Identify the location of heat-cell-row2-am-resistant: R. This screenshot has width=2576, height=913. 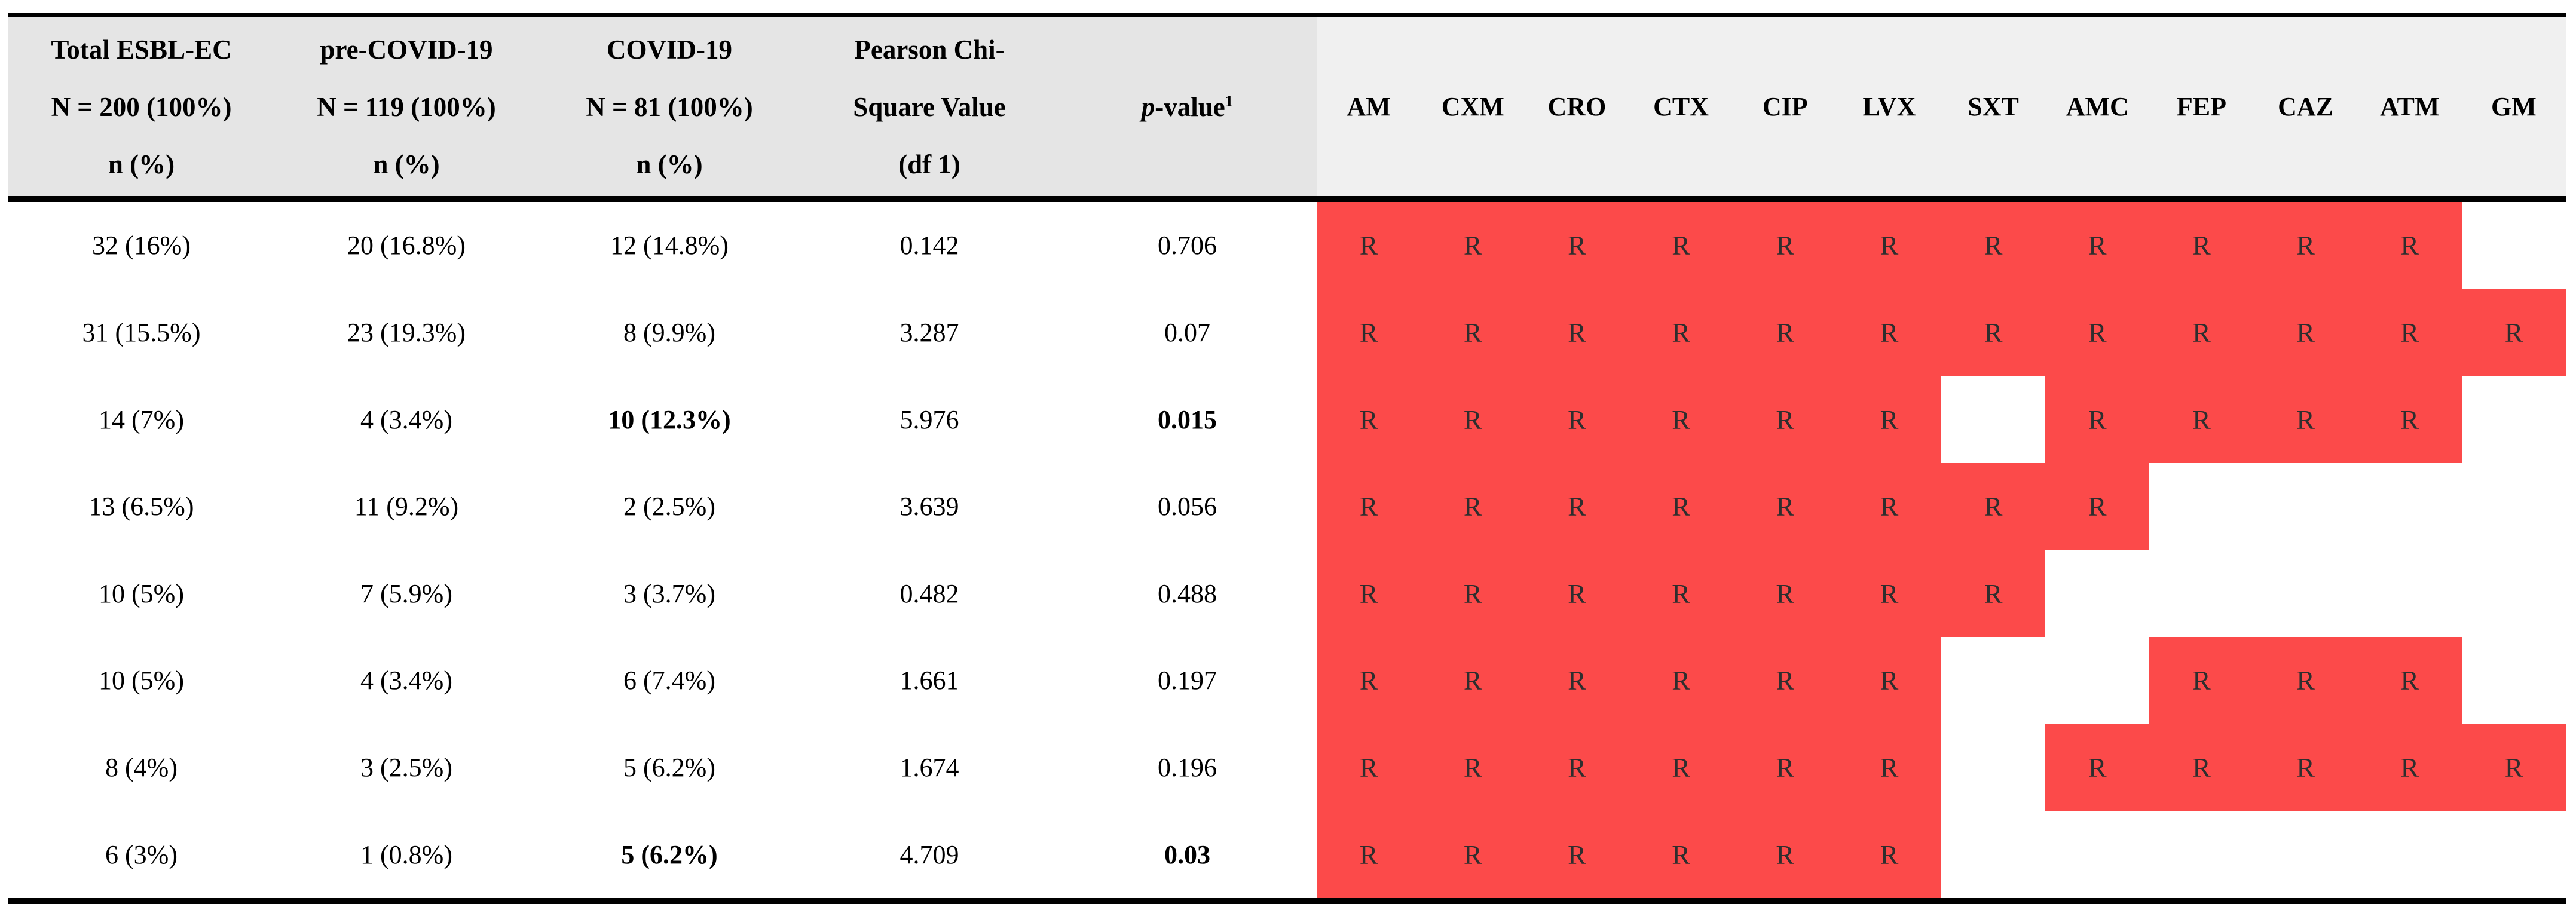
(1369, 332).